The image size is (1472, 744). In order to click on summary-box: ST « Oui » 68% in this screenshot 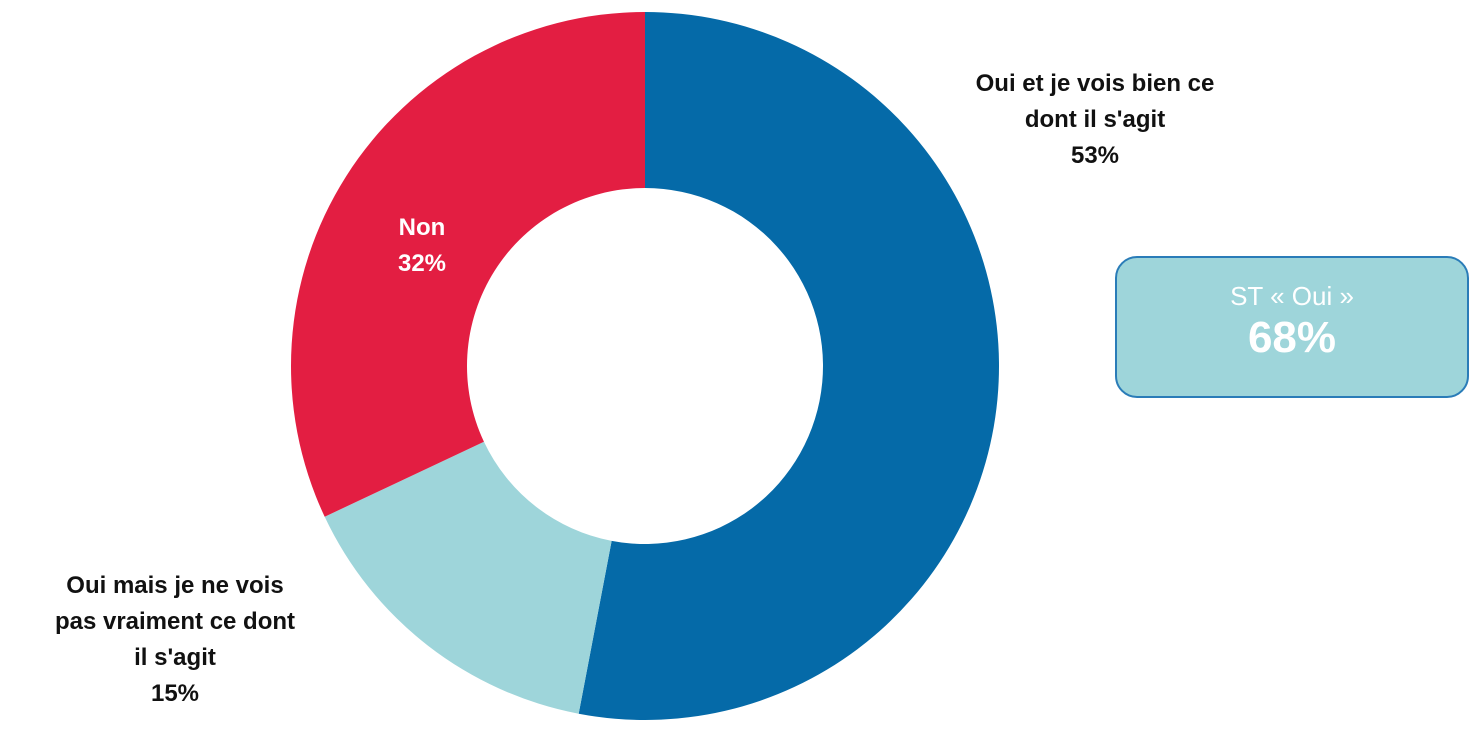, I will do `click(1292, 327)`.